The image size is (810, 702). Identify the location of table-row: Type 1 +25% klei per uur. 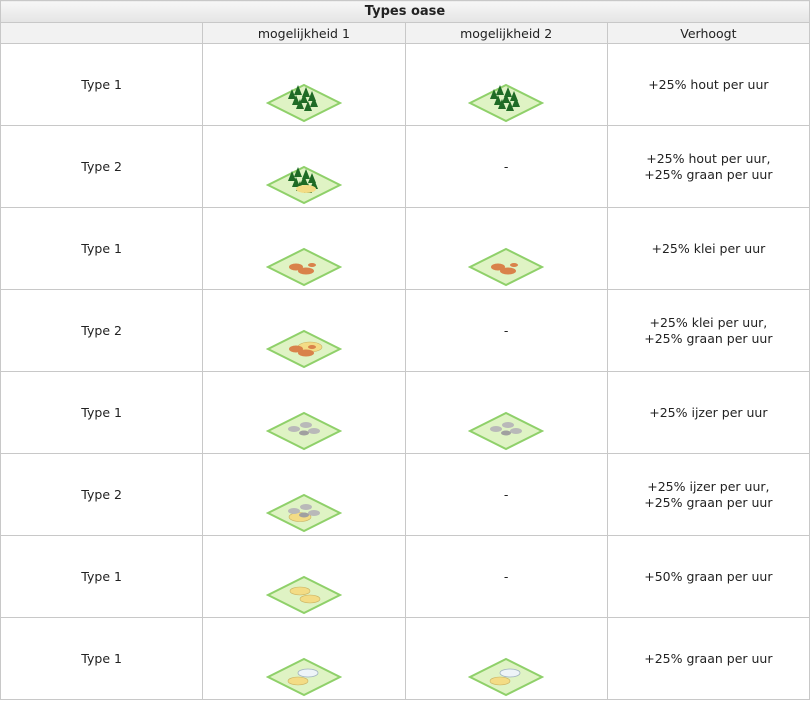
(405, 248).